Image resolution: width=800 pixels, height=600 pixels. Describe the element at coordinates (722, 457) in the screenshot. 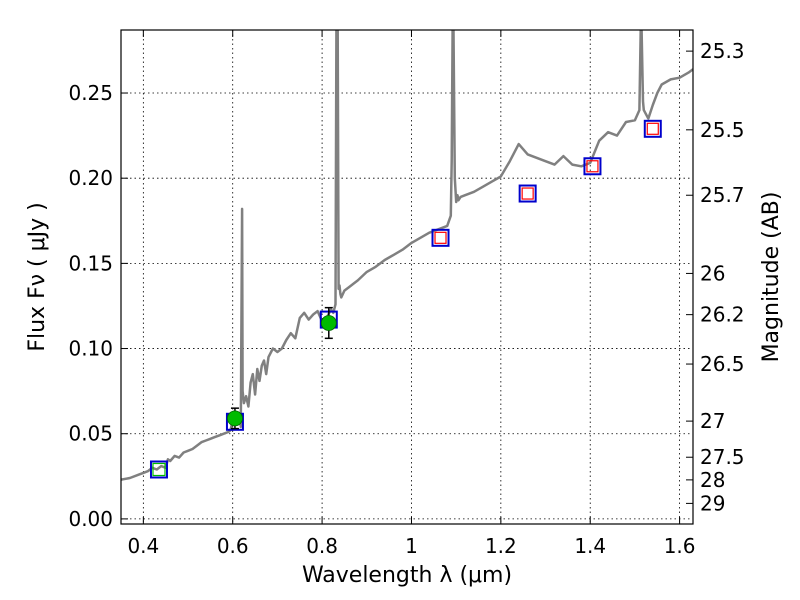

I see `y2-tick-label: 27.5` at that location.